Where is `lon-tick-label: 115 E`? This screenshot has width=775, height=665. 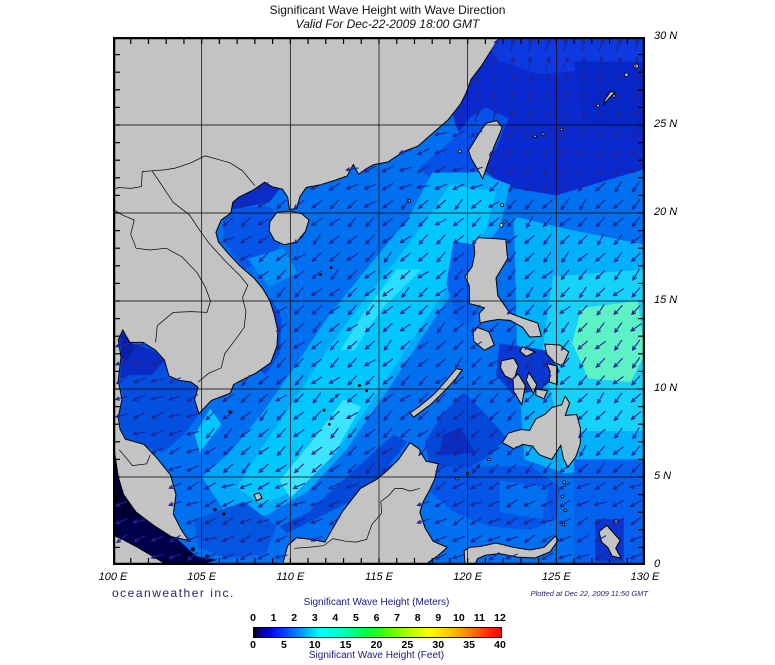
lon-tick-label: 115 E is located at coordinates (379, 577).